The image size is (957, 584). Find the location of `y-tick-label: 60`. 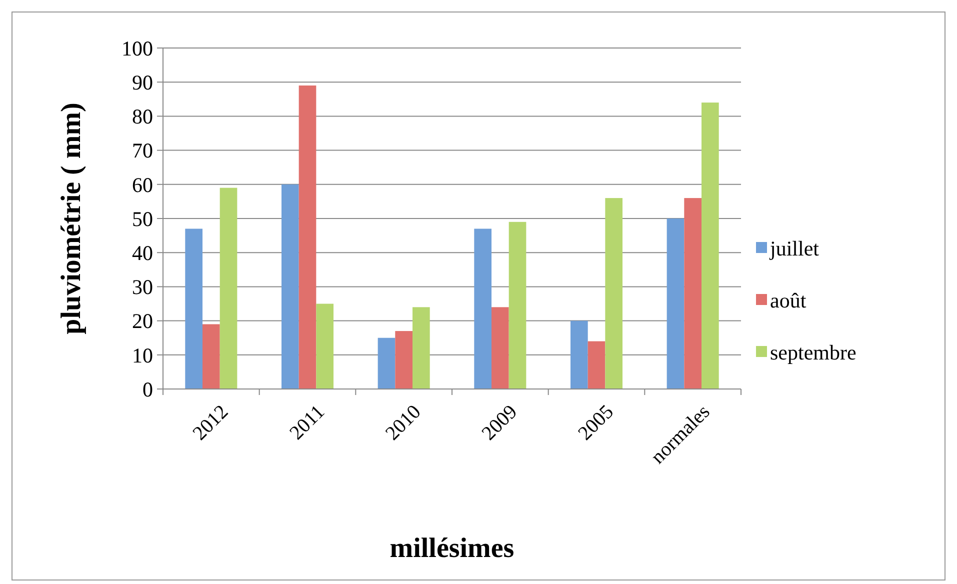

y-tick-label: 60 is located at coordinates (142, 184).